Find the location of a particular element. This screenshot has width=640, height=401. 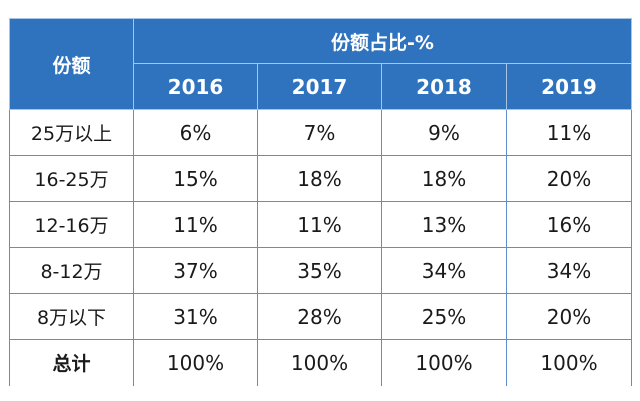

table-cell: 37% is located at coordinates (195, 270).